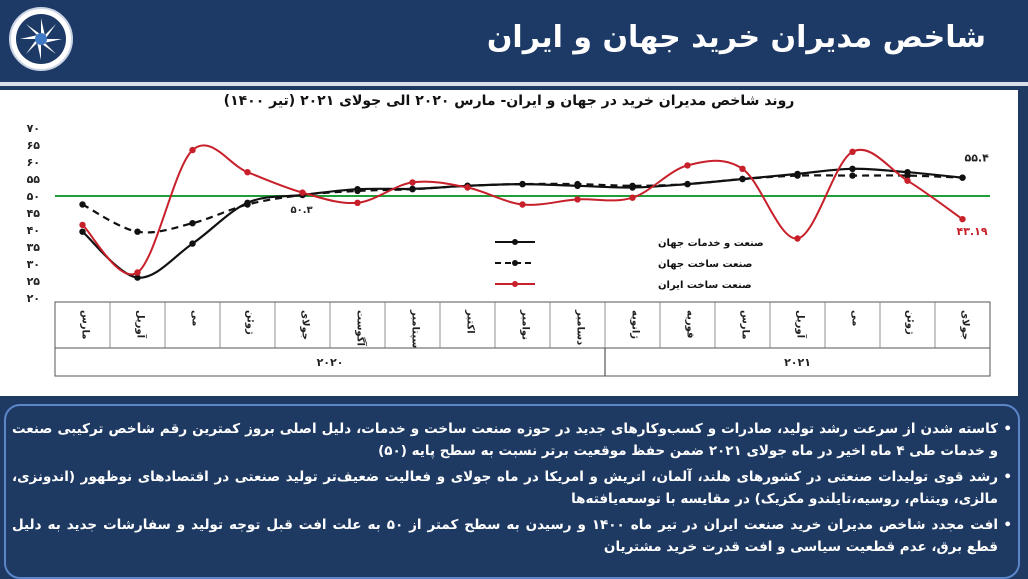 The height and width of the screenshot is (579, 1028). What do you see at coordinates (736, 37) in the screenshot?
I see `page-title: شاخص مدیران خرید جهان و ایران` at bounding box center [736, 37].